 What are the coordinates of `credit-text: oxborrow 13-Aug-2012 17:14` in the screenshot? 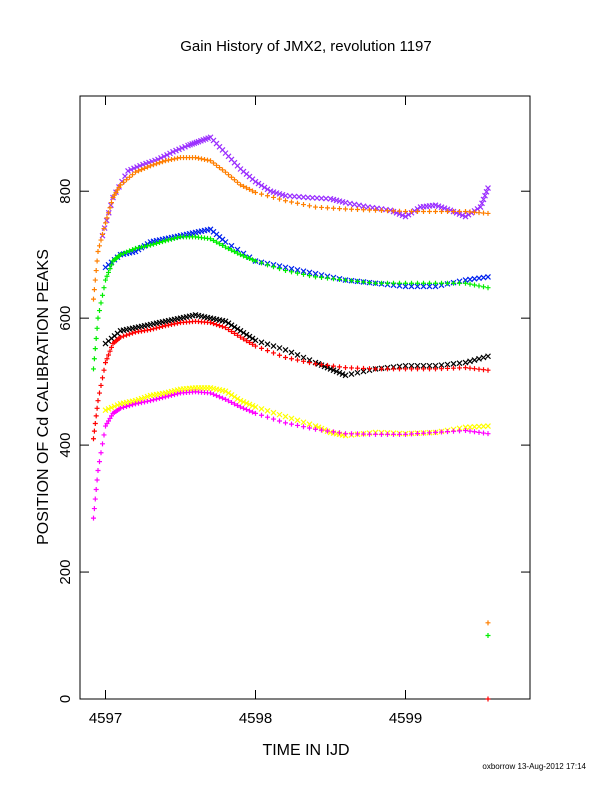 It's located at (534, 766).